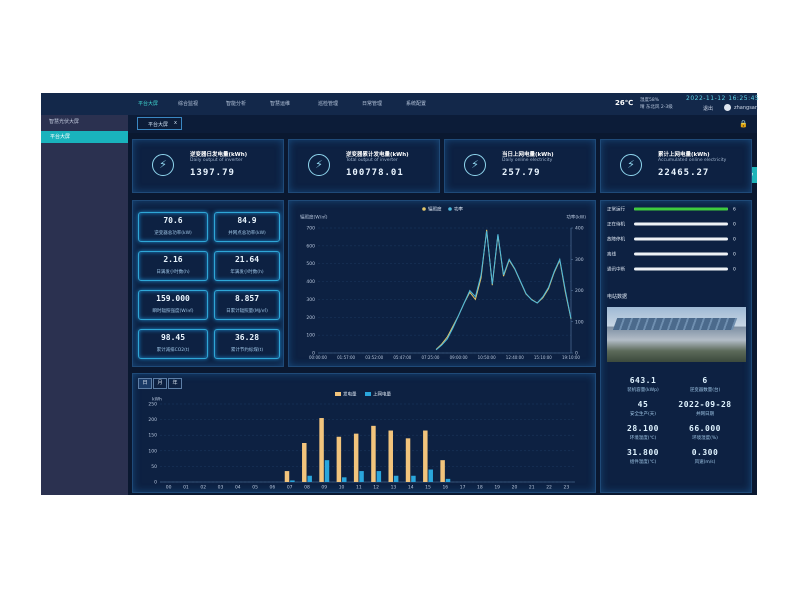  I want to click on x-tick-label: 14, so click(411, 488).